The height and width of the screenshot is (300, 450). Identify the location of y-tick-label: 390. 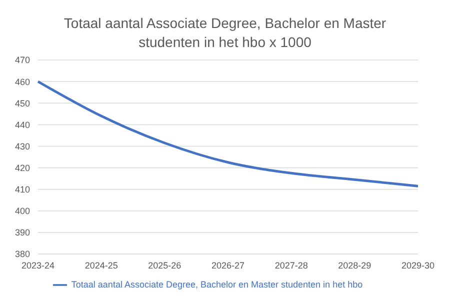
(22, 233).